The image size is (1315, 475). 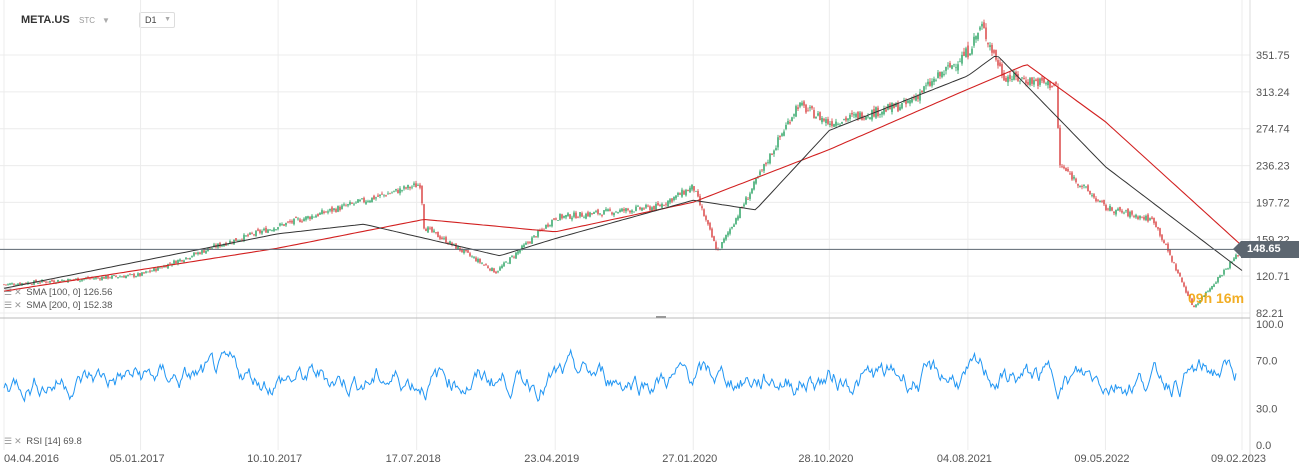 I want to click on pane-resize-handle, so click(x=661, y=317).